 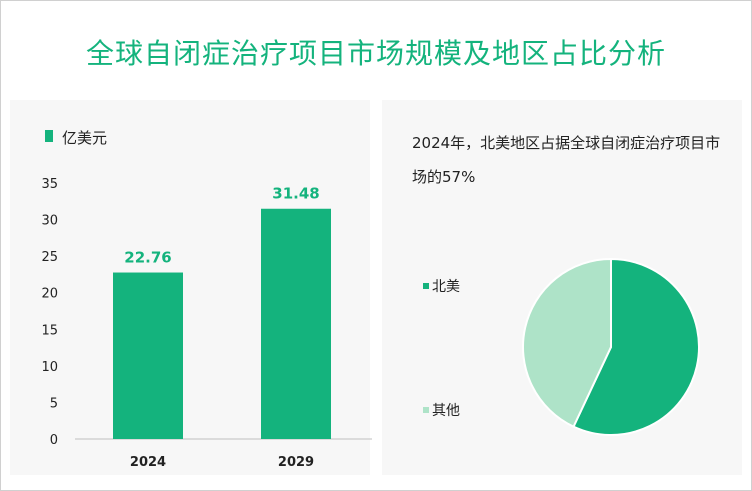 What do you see at coordinates (566, 160) in the screenshot?
I see `pie-caption: 2024年，北美地区占据全球自闭症治疗项目市场的57%` at bounding box center [566, 160].